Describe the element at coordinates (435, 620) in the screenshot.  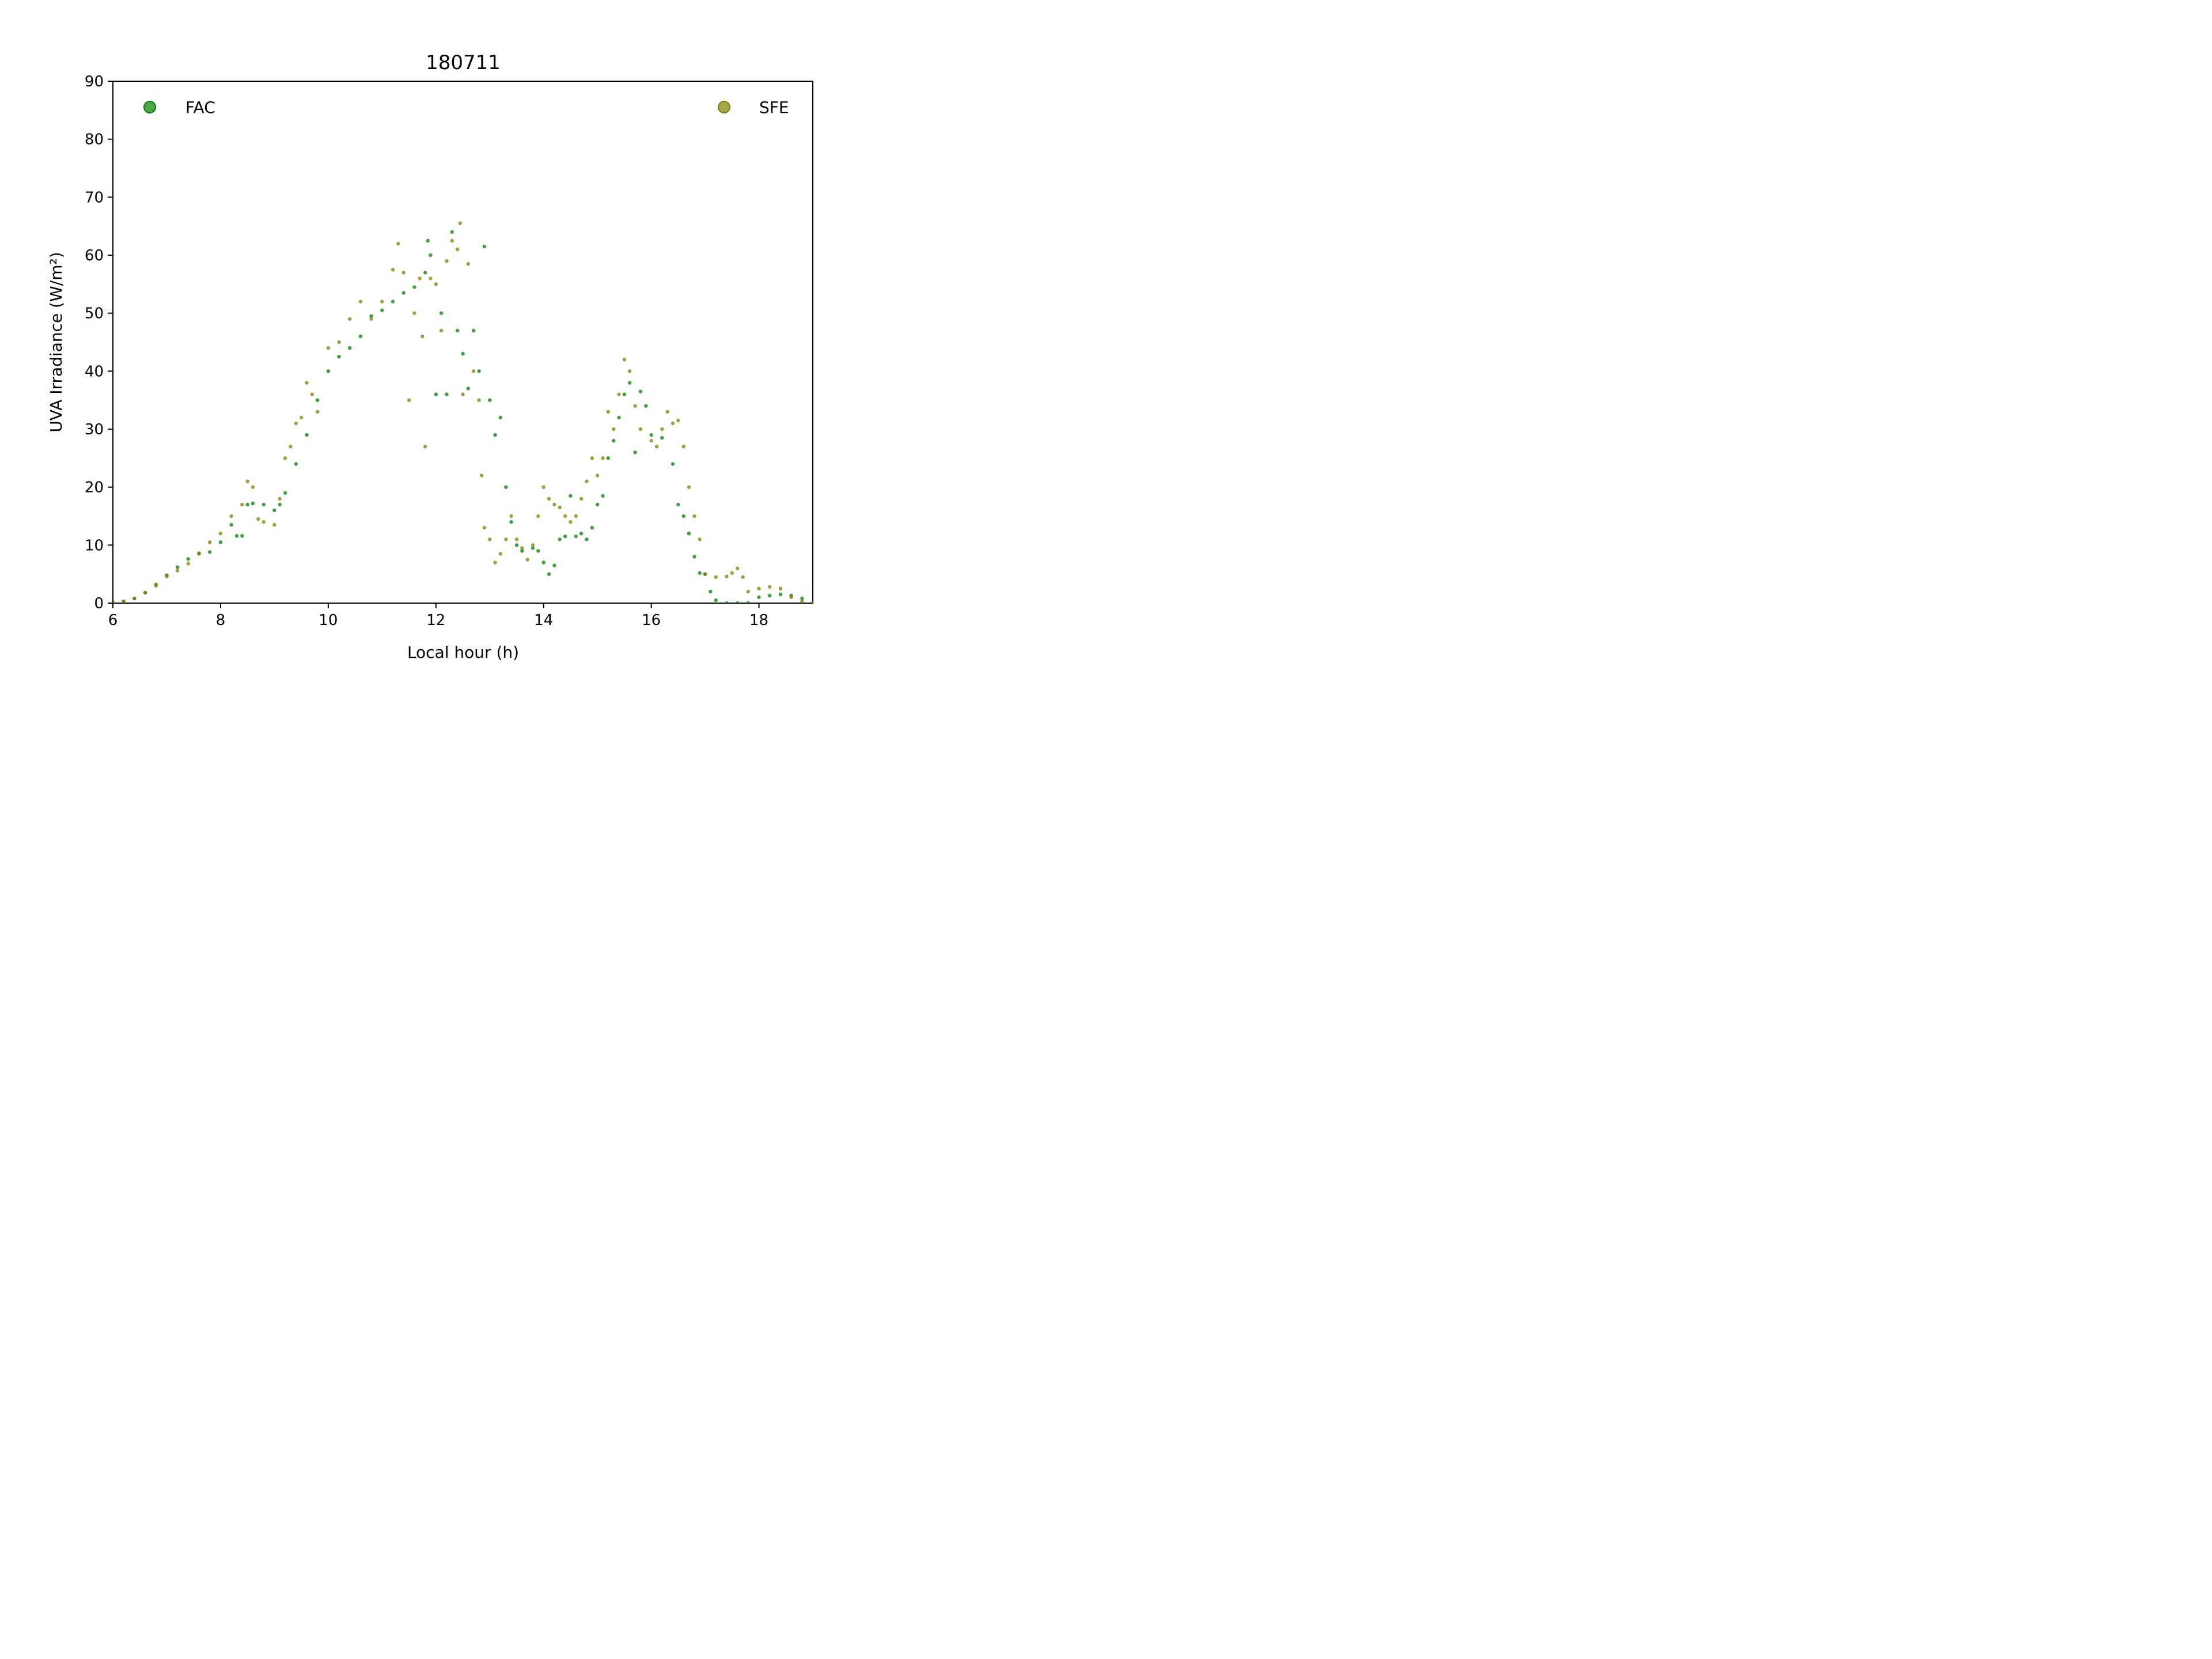
I see `x-tick-label: 12` at that location.